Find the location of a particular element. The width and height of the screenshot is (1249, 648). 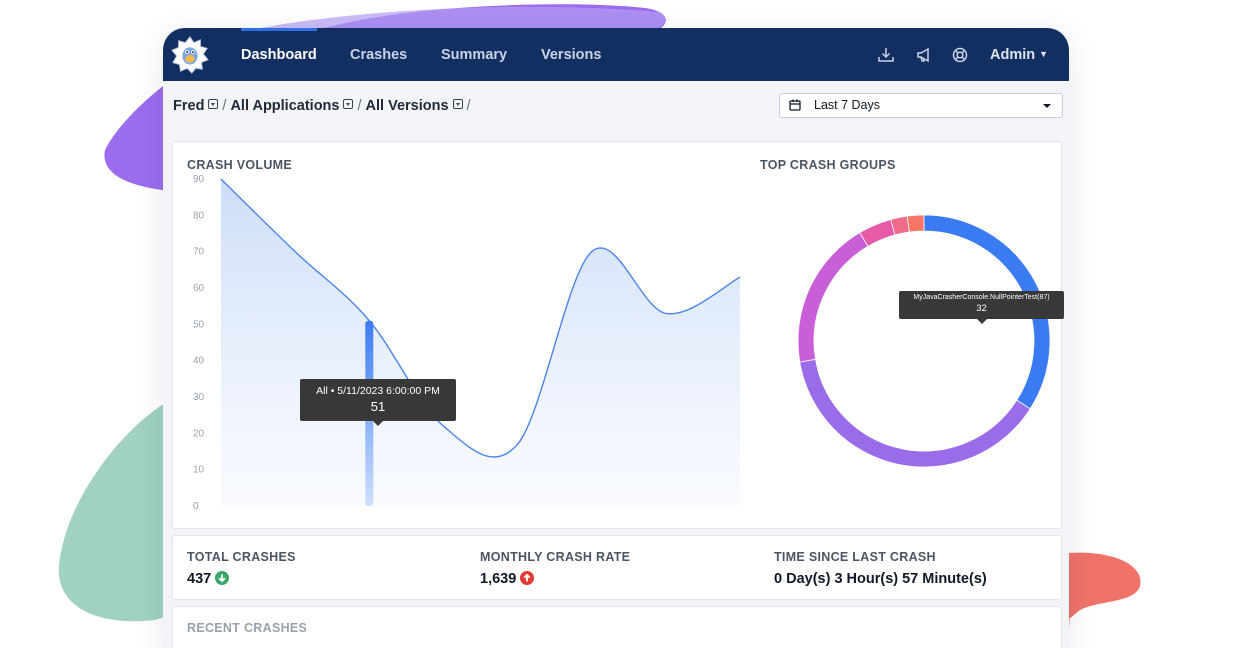

y-tick-label: 70 is located at coordinates (199, 252).